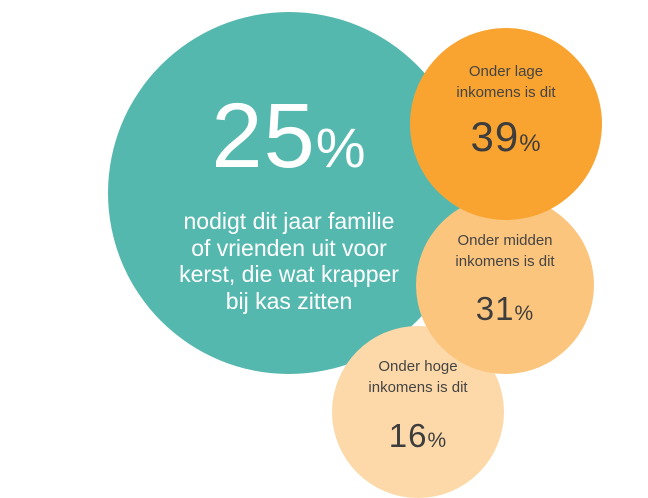 The width and height of the screenshot is (648, 498). What do you see at coordinates (418, 435) in the screenshot?
I see `bubble-high-income-value: 16%` at bounding box center [418, 435].